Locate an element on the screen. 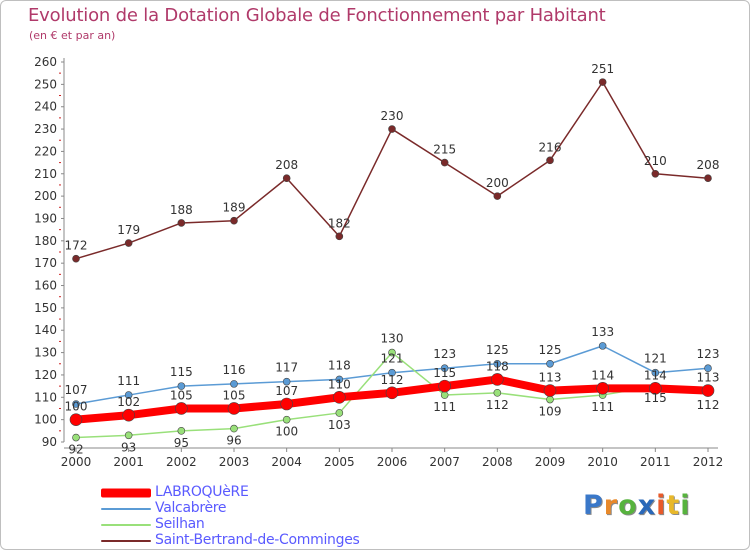 This screenshot has height=550, width=750. x-tick-label: 2011 is located at coordinates (655, 462).